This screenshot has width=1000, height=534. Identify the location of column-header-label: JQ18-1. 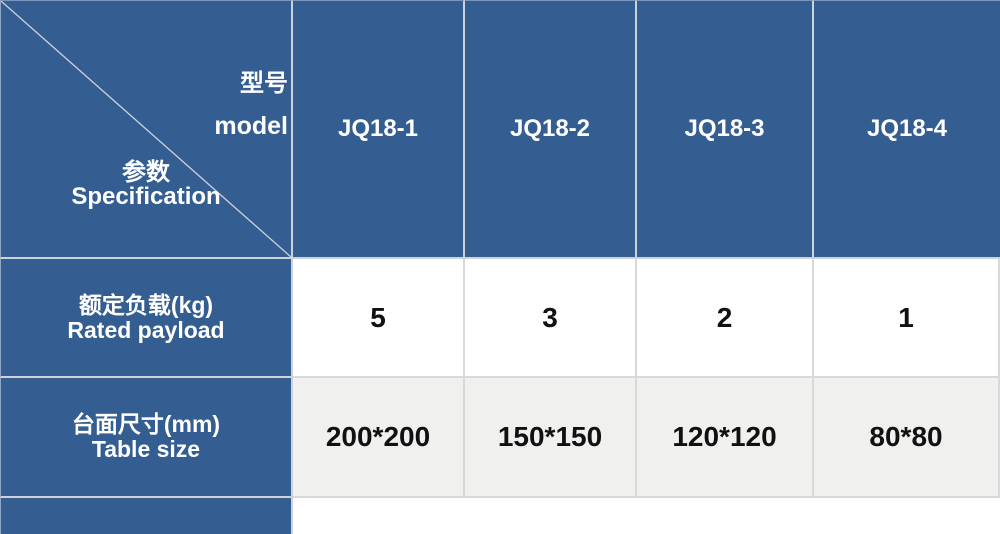
(378, 128).